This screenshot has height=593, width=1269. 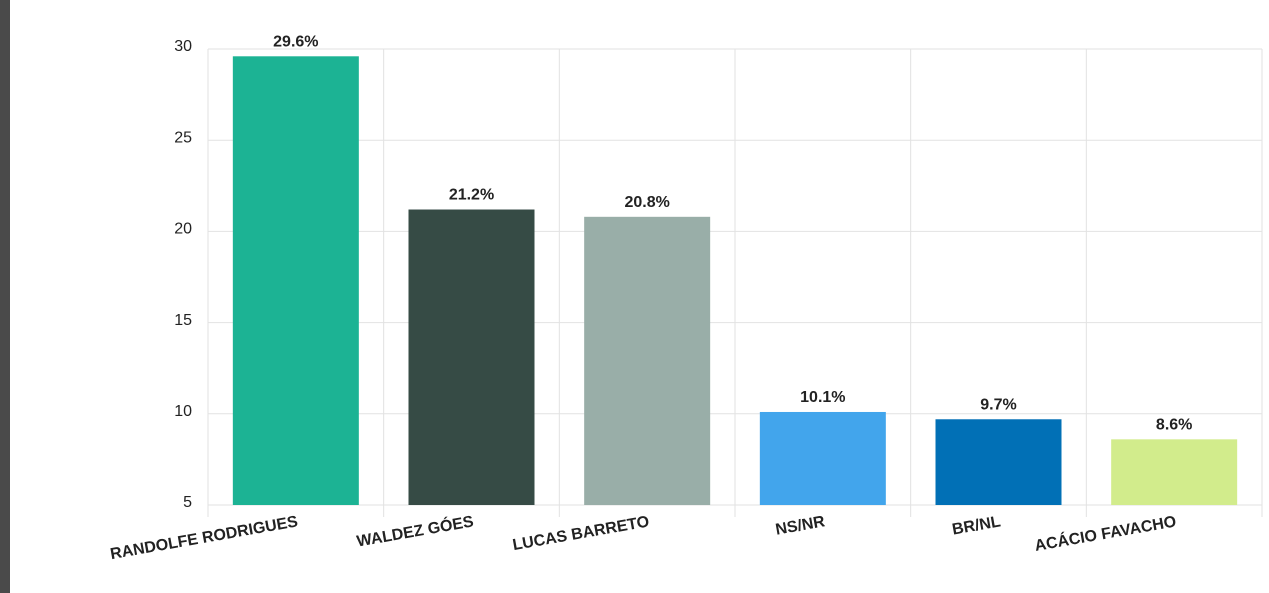 What do you see at coordinates (183, 46) in the screenshot?
I see `y-tick-label: 30` at bounding box center [183, 46].